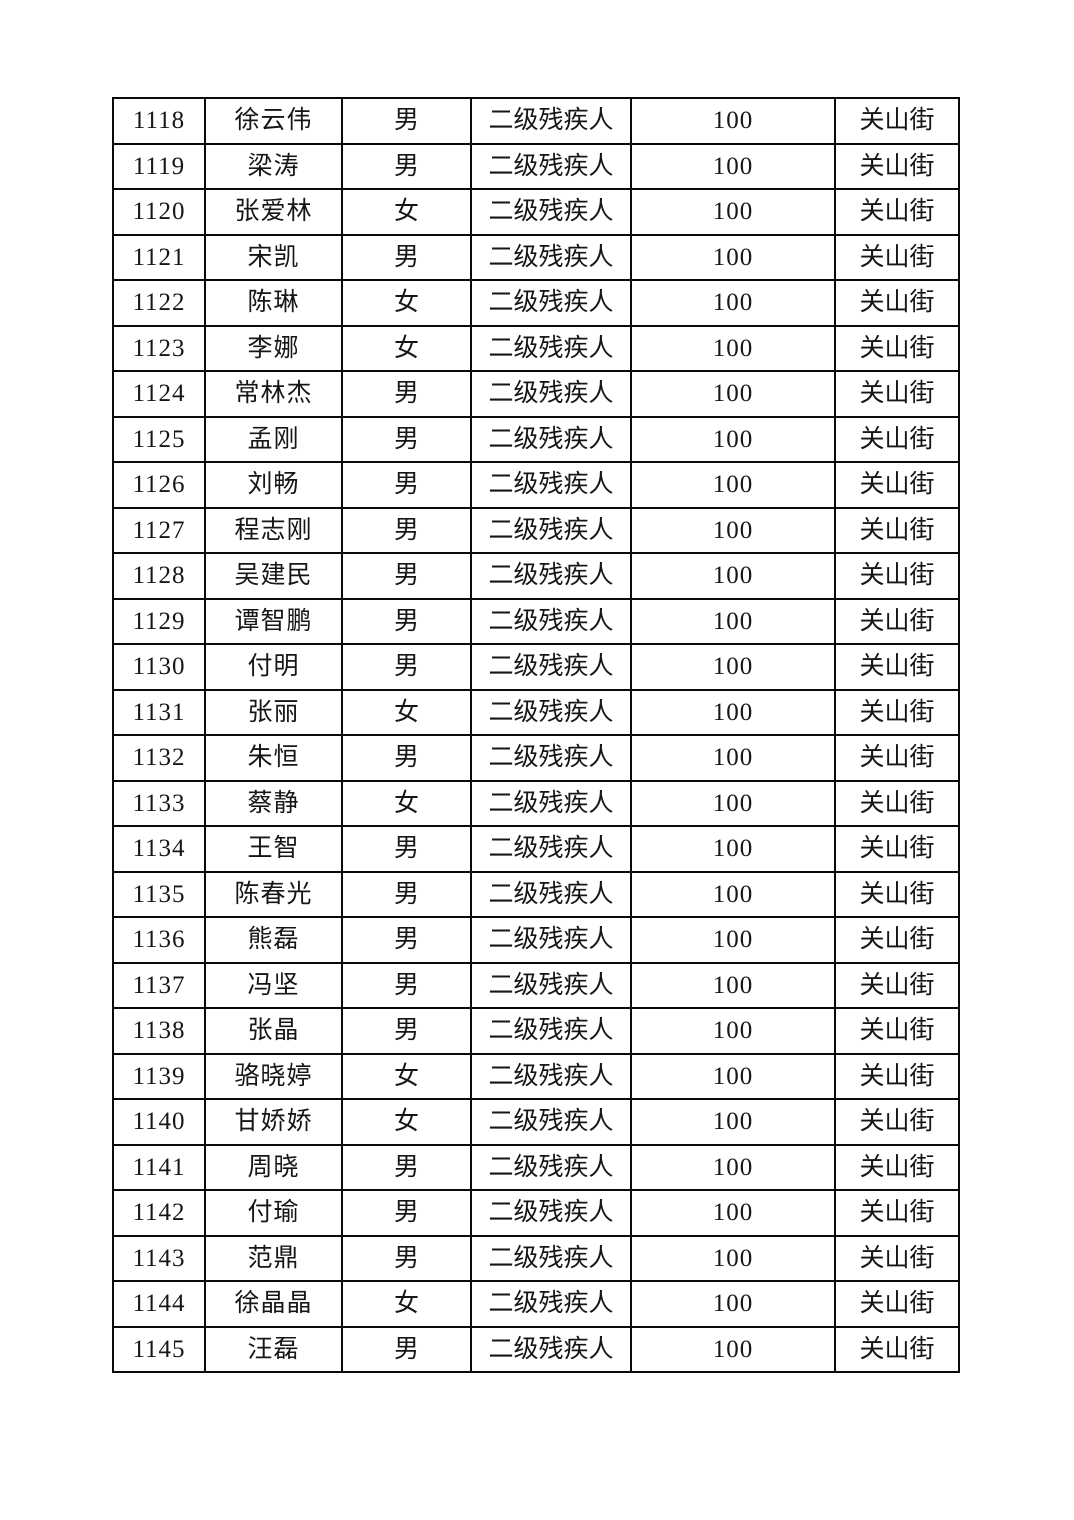  I want to click on cell-name: 陈琳, so click(273, 303).